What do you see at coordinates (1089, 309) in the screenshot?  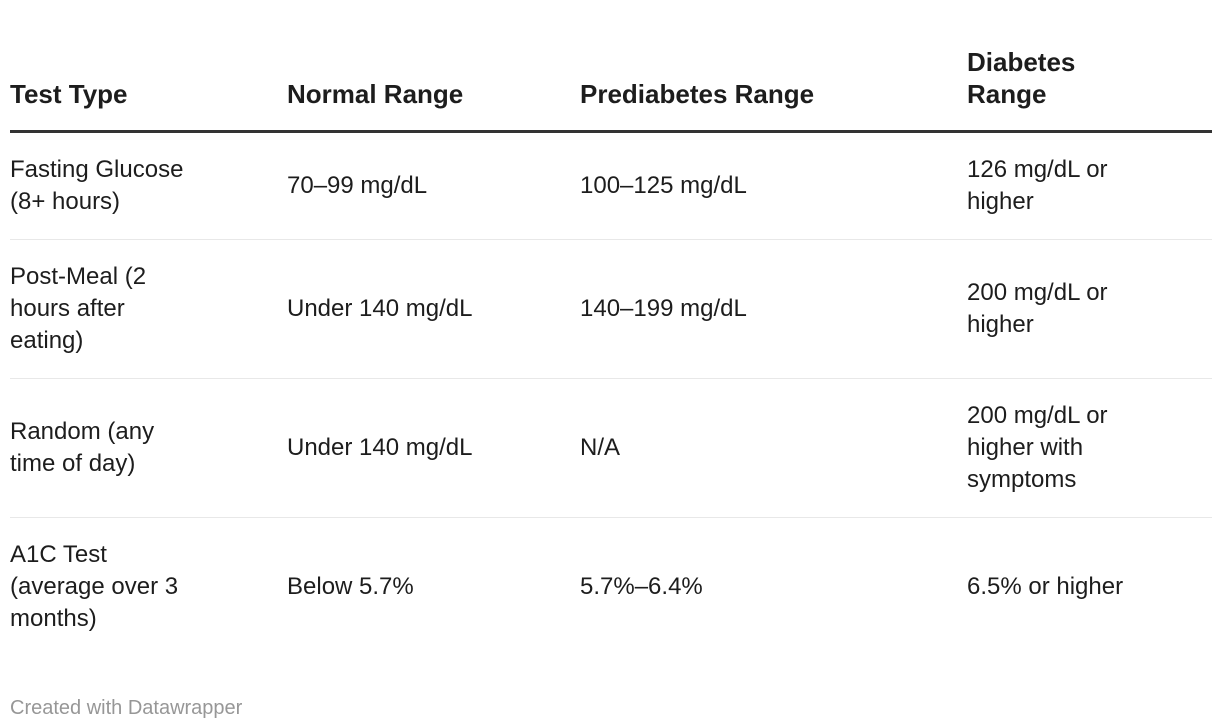 I see `cell-diabetes-range: 200 mg/dL or higher` at bounding box center [1089, 309].